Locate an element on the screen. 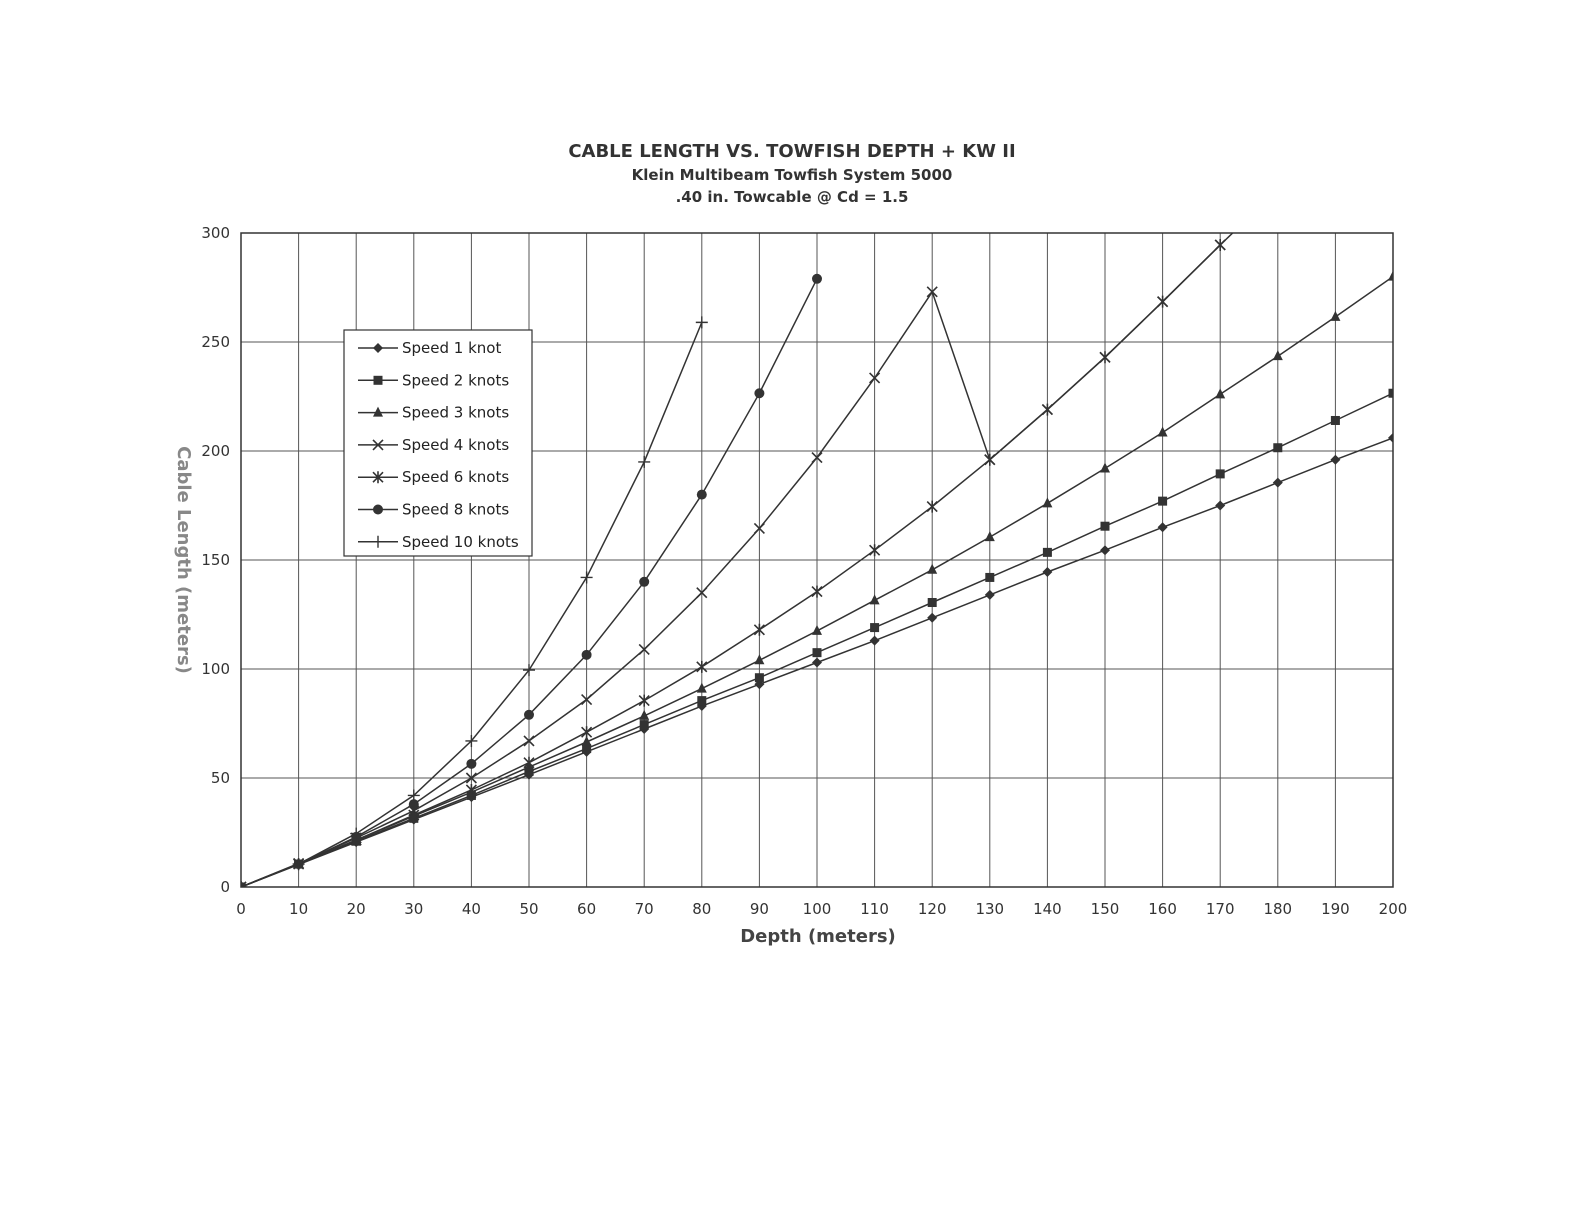 The height and width of the screenshot is (1224, 1584). legend-item-7: Speed 10 knots is located at coordinates (438, 542).